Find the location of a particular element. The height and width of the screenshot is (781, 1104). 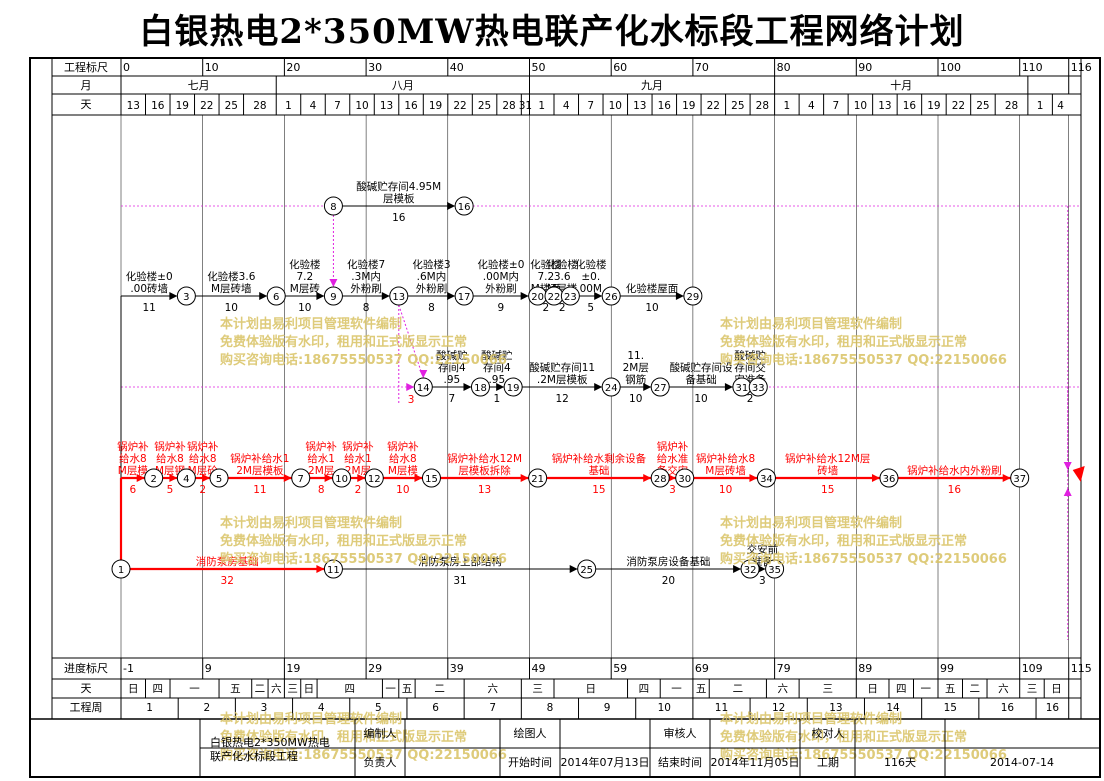

watermark-text: 购买咨询电话:18675550537 QQ:22150066 is located at coordinates (363, 360).